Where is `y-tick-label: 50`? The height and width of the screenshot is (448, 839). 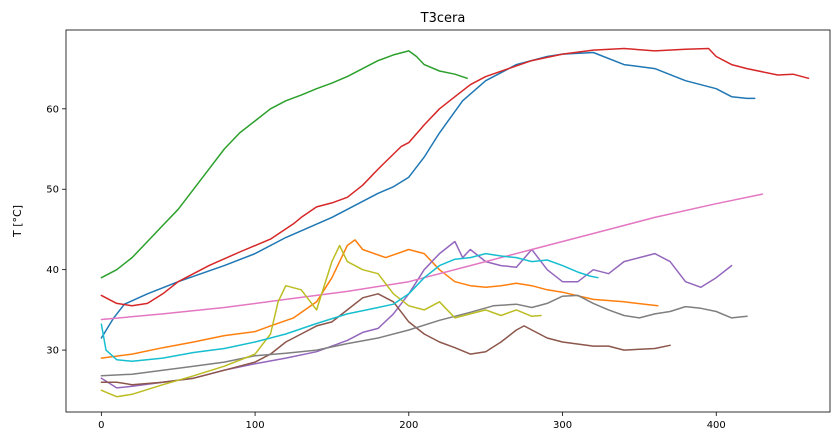 y-tick-label: 50 is located at coordinates (52, 190).